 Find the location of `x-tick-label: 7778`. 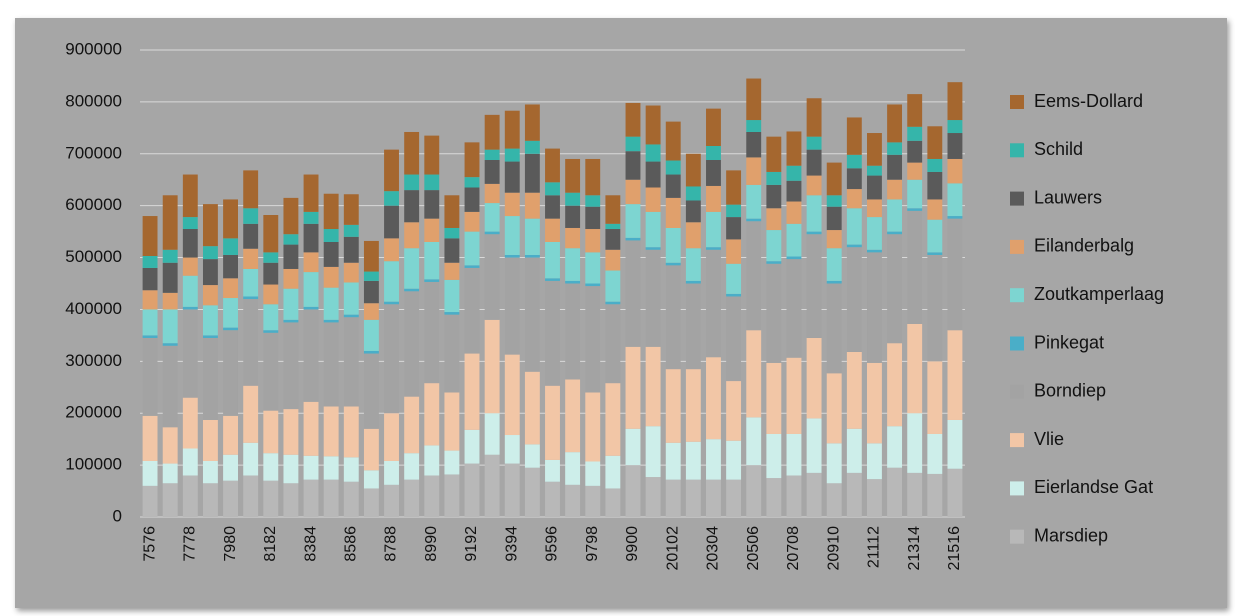

x-tick-label: 7778 is located at coordinates (190, 544).